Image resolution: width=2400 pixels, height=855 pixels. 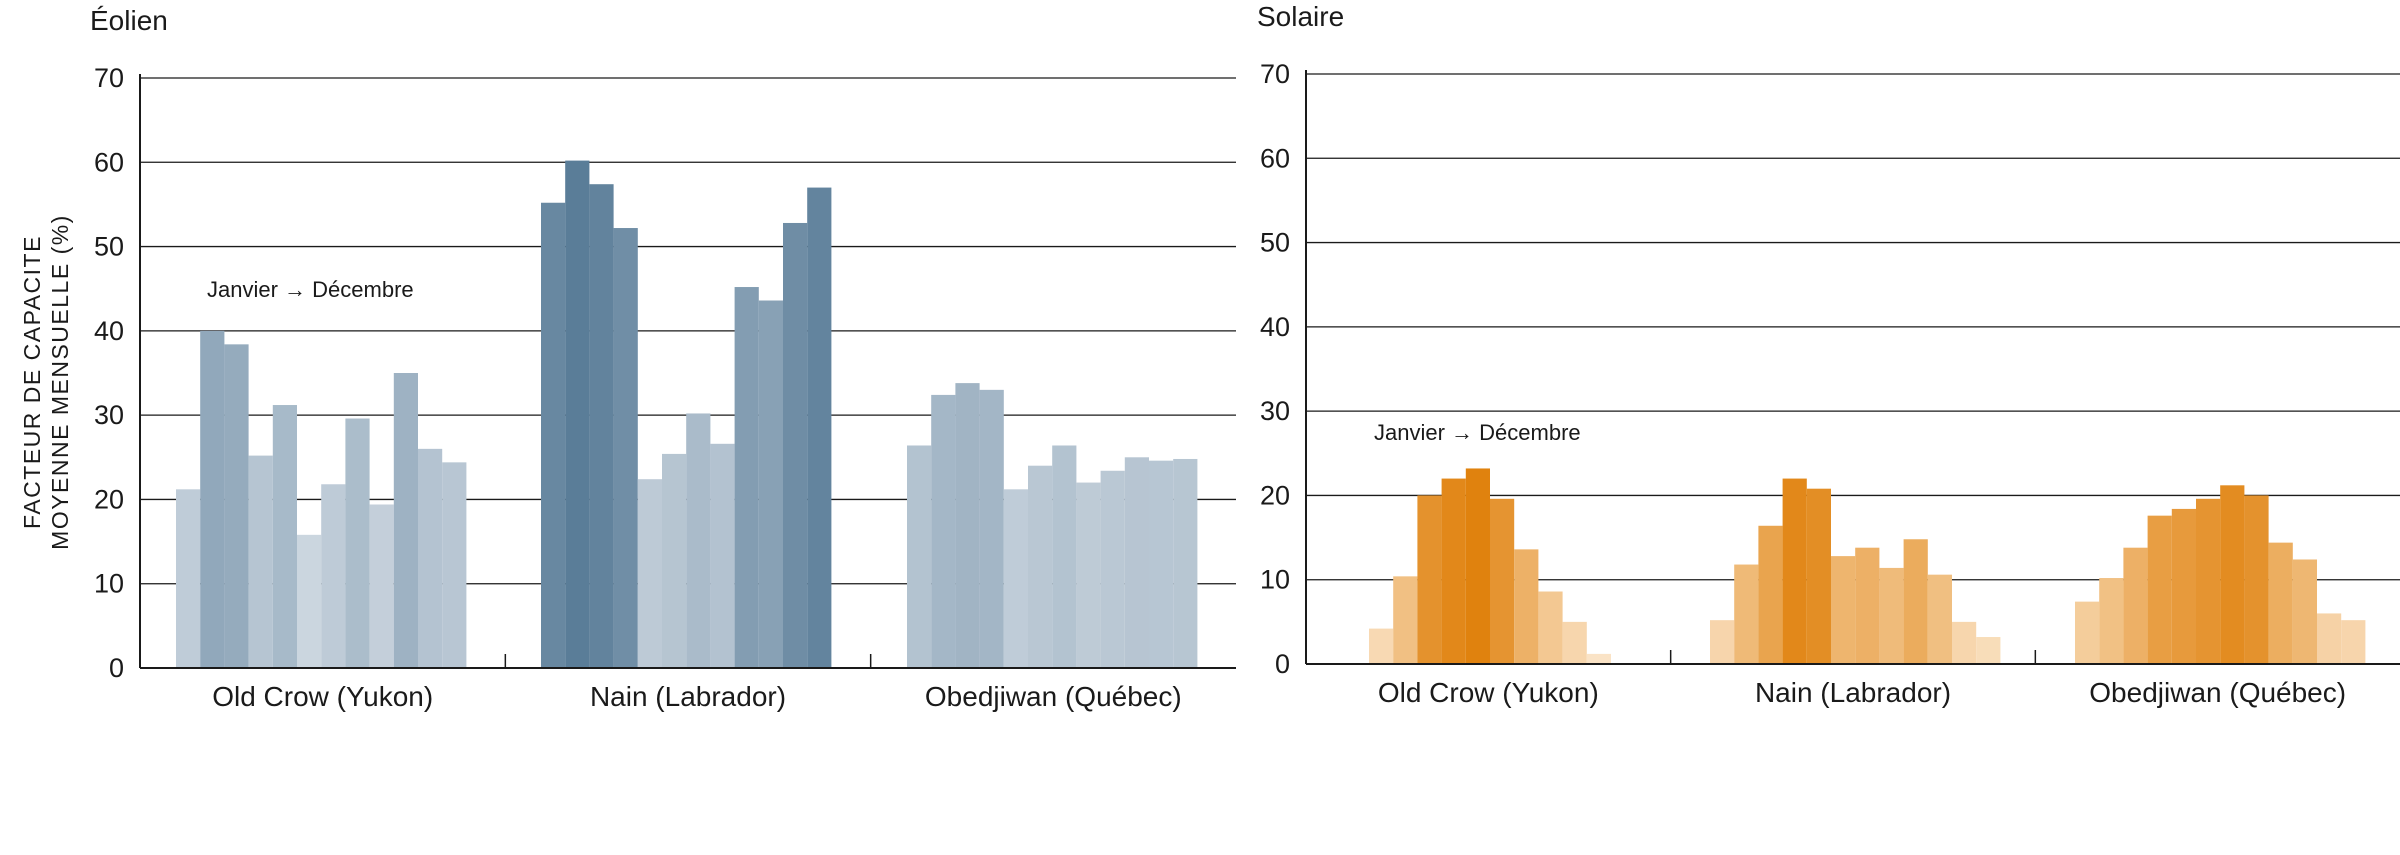 What do you see at coordinates (795, 445) in the screenshot?
I see `wind-bar: Nain (Labrador) – Novembre: 52.8` at bounding box center [795, 445].